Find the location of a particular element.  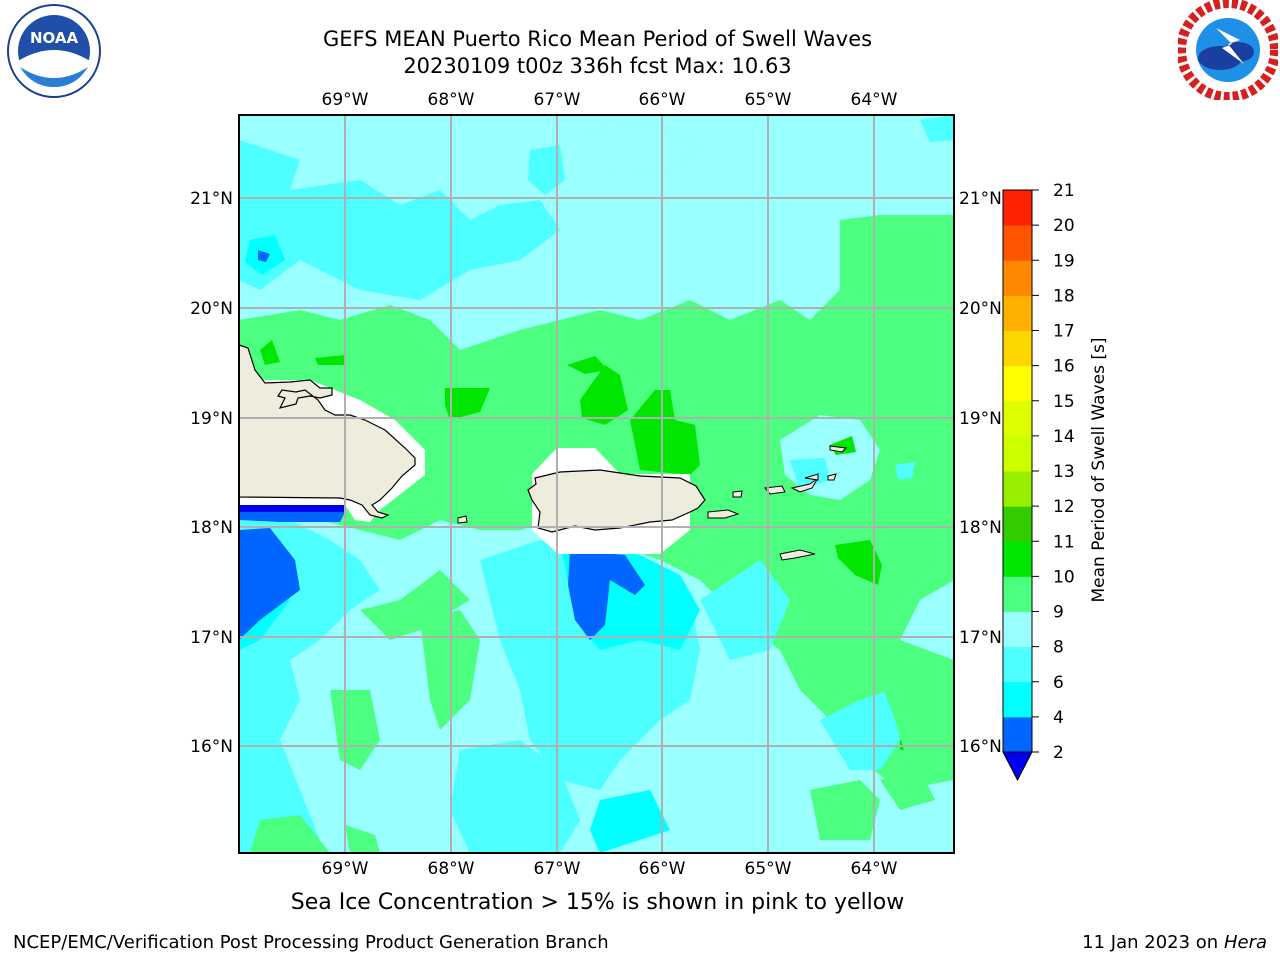

colorbar-tick-label: 18 is located at coordinates (1064, 296).